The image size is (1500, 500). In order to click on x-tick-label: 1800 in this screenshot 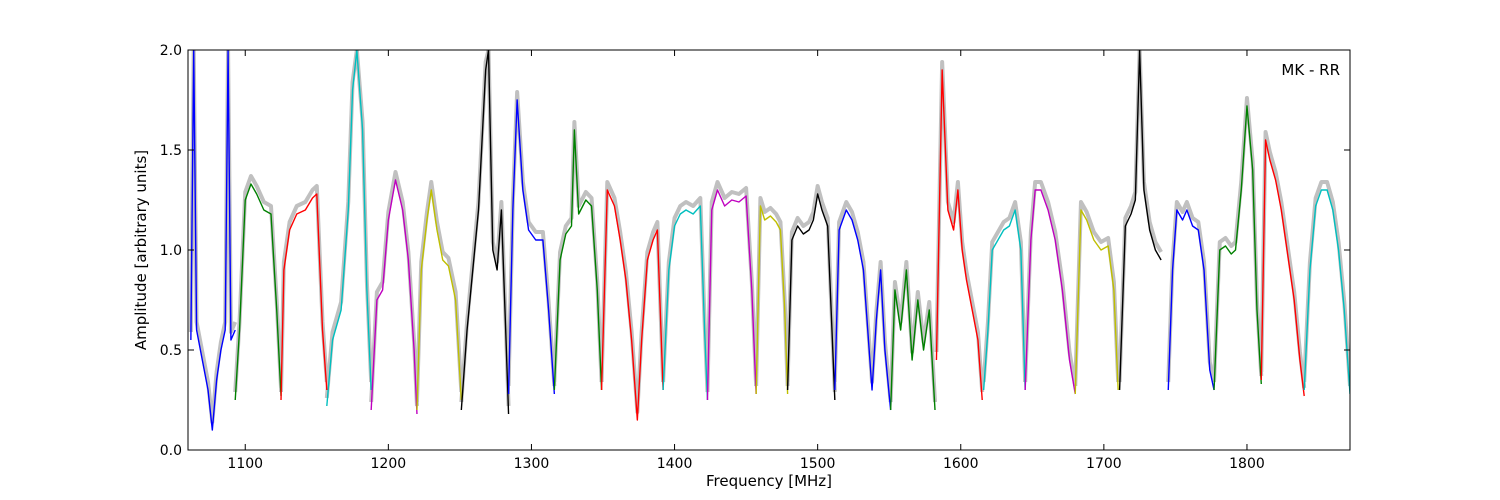, I will do `click(1247, 464)`.